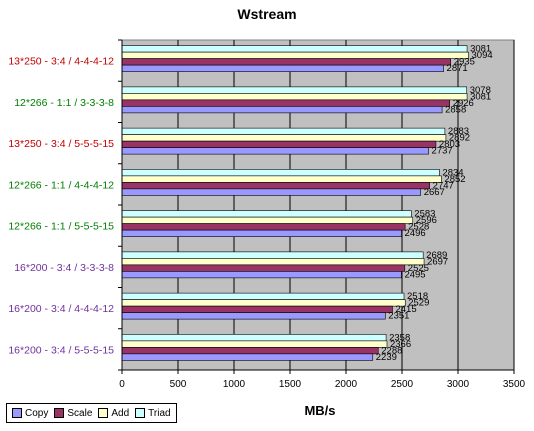 Image resolution: width=534 pixels, height=431 pixels. Describe the element at coordinates (426, 220) in the screenshot. I see `data-label: 2596` at that location.